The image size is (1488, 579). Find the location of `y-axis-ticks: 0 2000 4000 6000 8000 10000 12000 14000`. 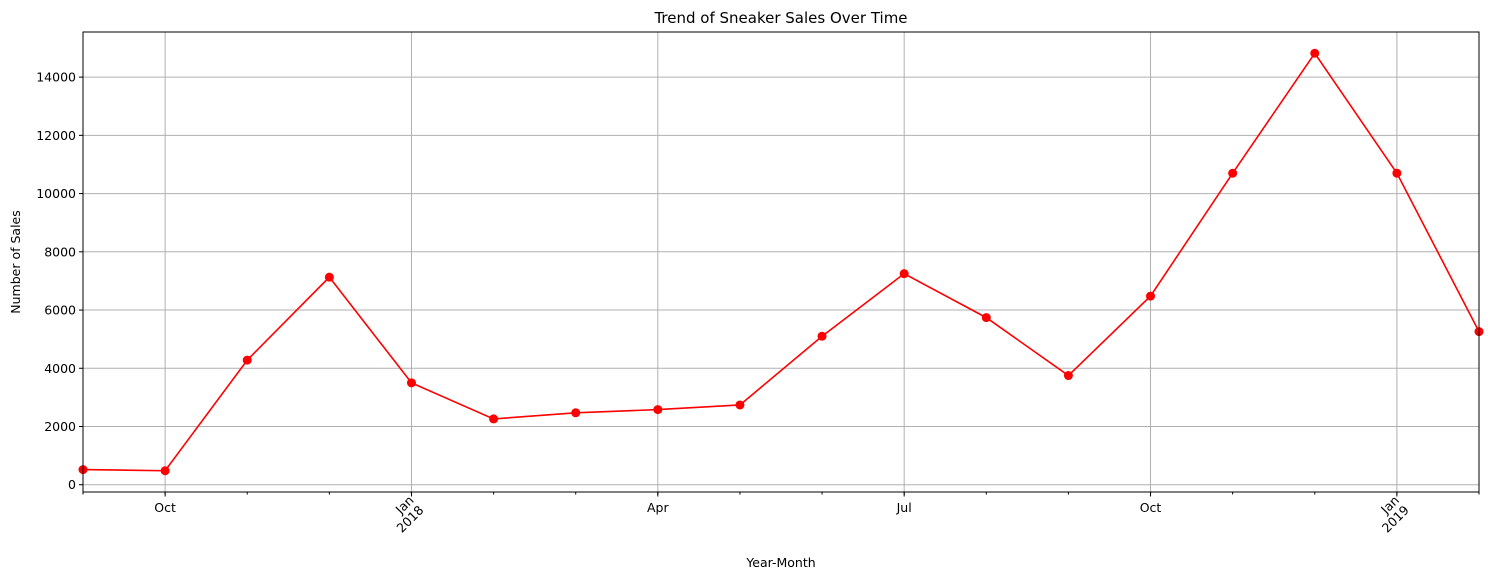

y-axis-ticks: 0 2000 4000 6000 8000 10000 12000 14000 is located at coordinates (59, 281).